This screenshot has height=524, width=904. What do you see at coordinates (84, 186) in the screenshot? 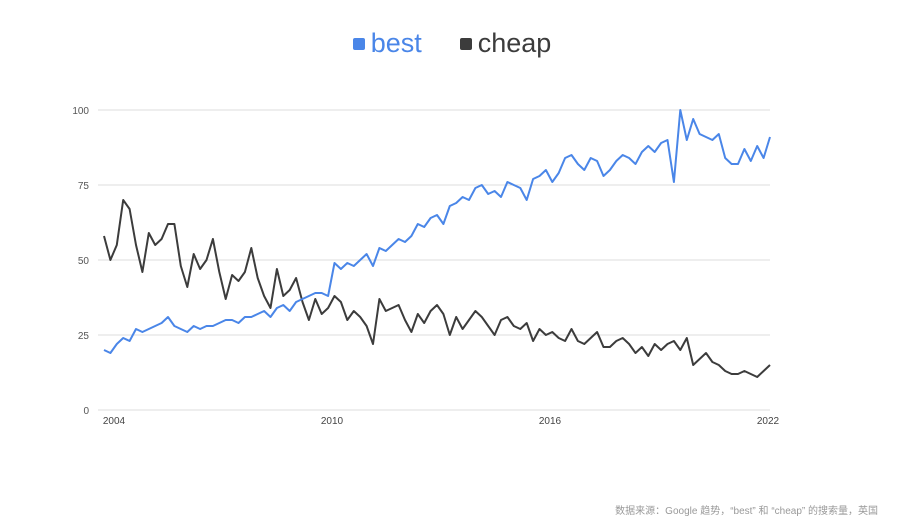
I see `svg-text: 75` at bounding box center [84, 186].